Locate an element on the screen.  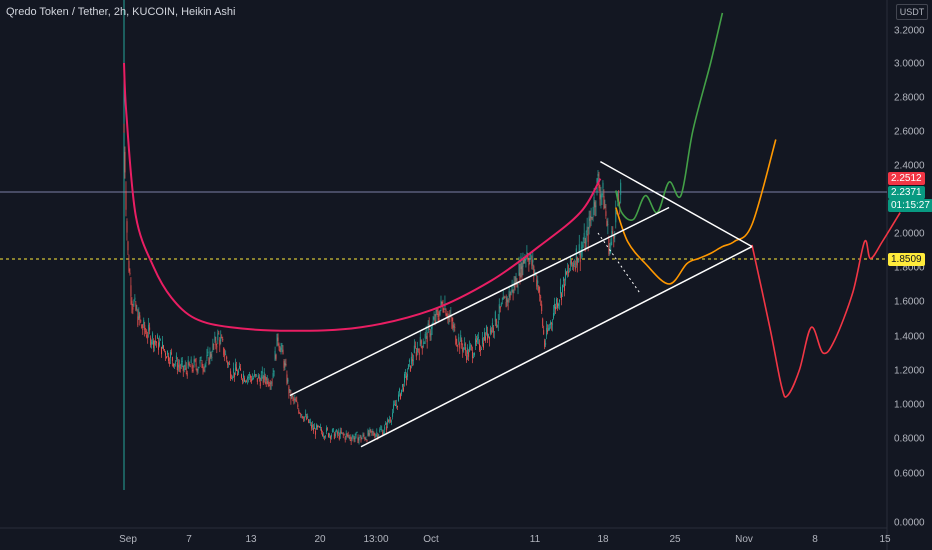
currency-unit-label: USDT is located at coordinates (912, 12).